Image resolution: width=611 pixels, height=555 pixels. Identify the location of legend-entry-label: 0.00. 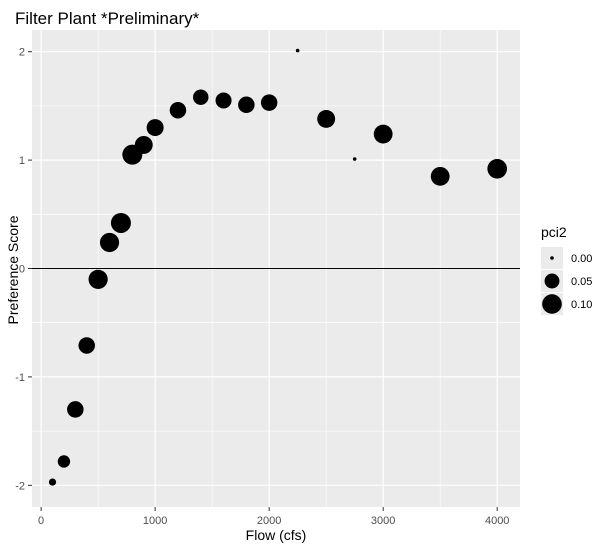
(581, 259).